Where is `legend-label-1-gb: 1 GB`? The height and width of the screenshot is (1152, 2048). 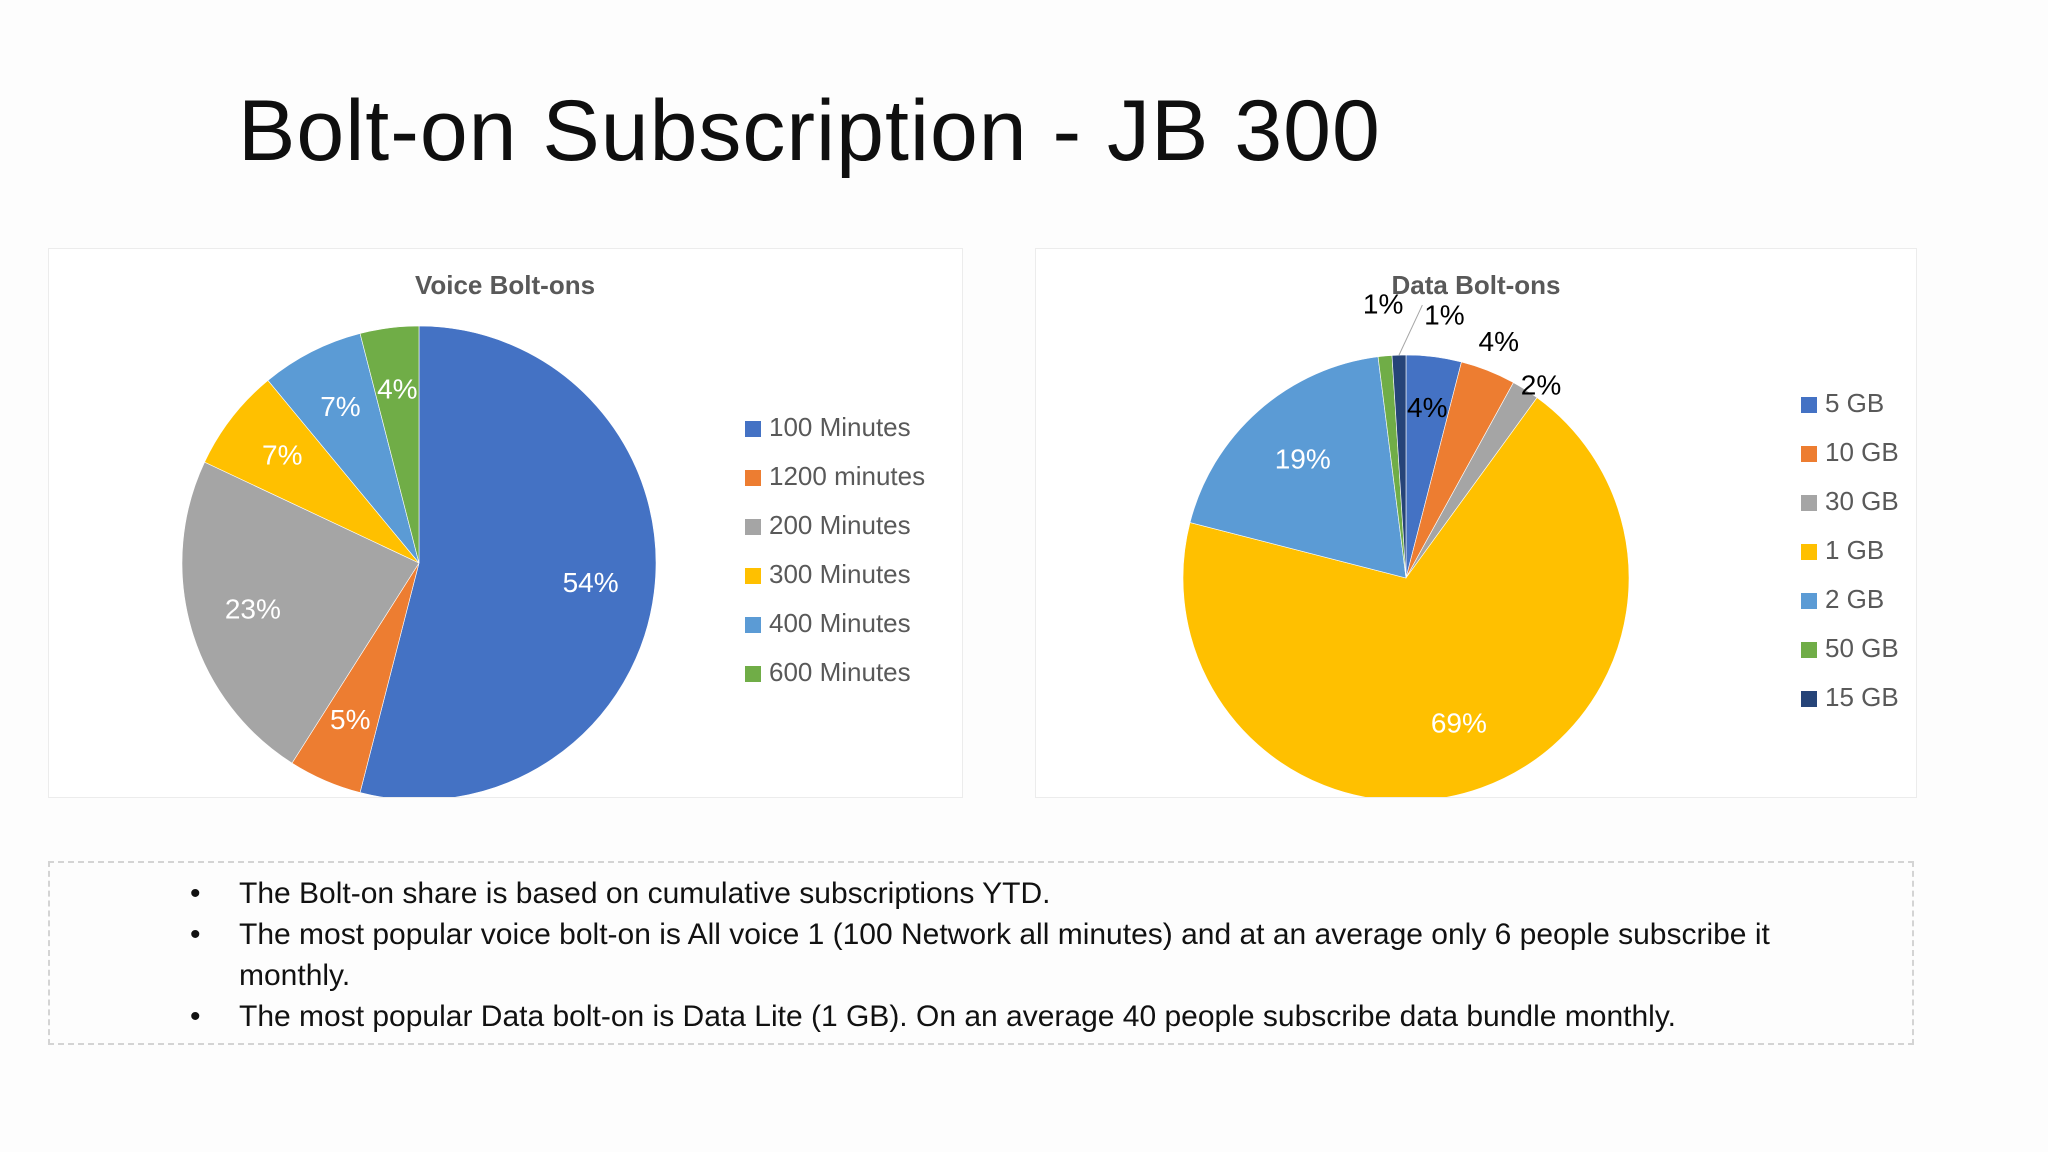 legend-label-1-gb: 1 GB is located at coordinates (1854, 550).